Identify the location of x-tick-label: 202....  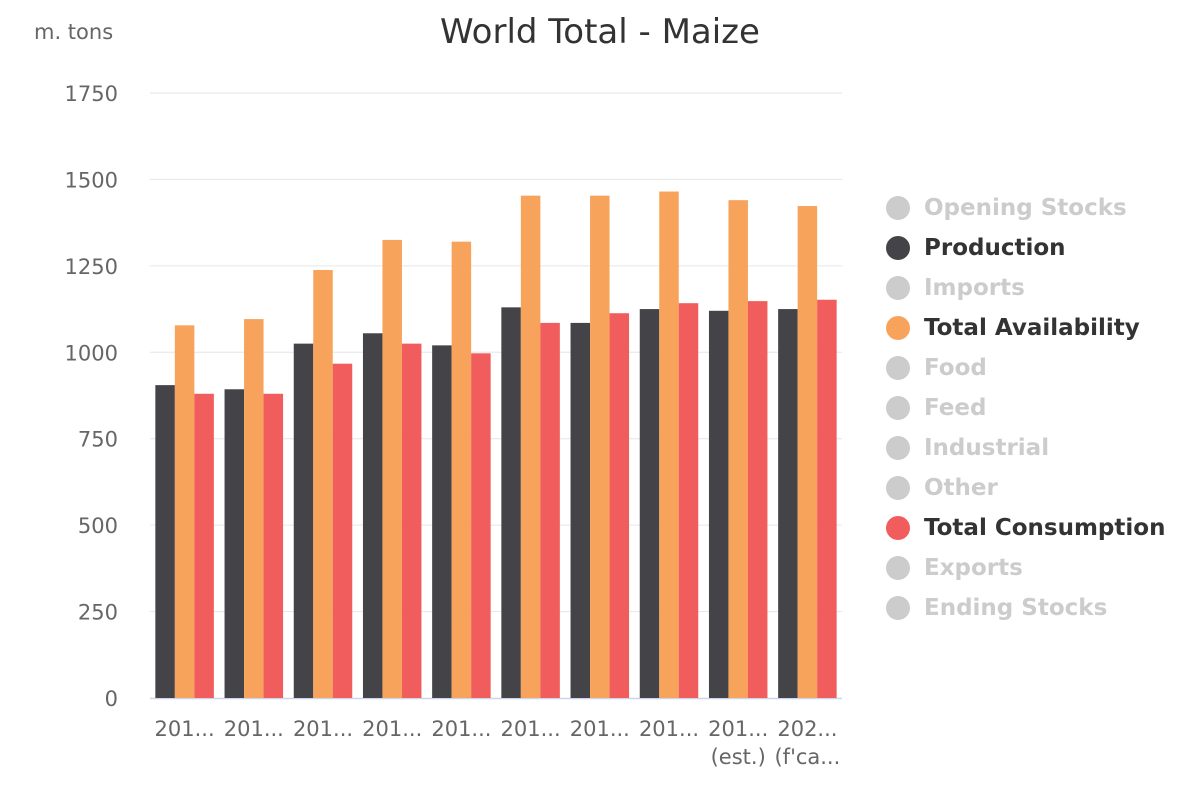
(807, 729).